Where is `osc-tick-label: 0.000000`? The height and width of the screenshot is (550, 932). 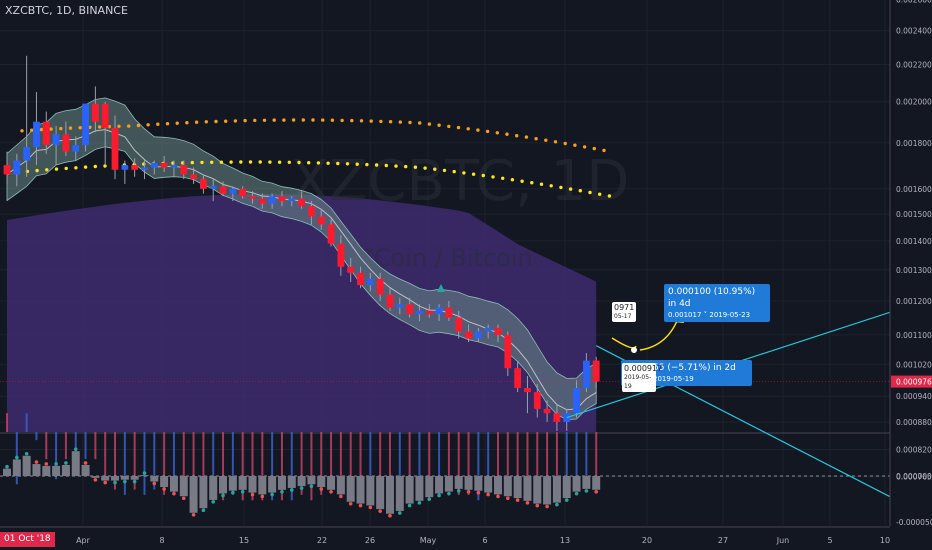 osc-tick-label: 0.000000 is located at coordinates (914, 476).